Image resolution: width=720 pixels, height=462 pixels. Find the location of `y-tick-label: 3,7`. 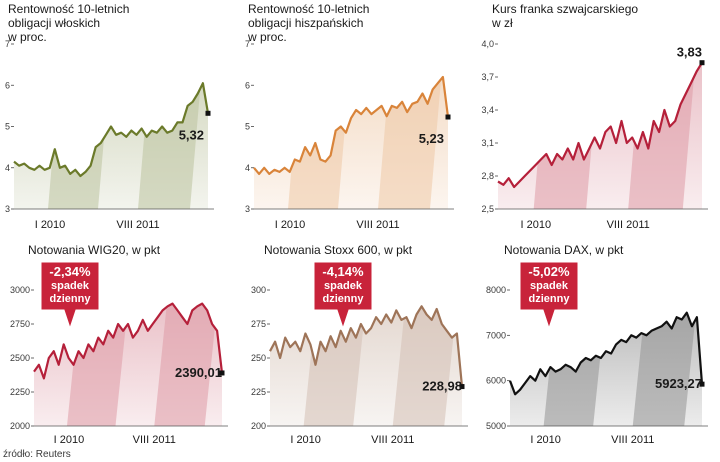

y-tick-label: 3,7 is located at coordinates (487, 77).